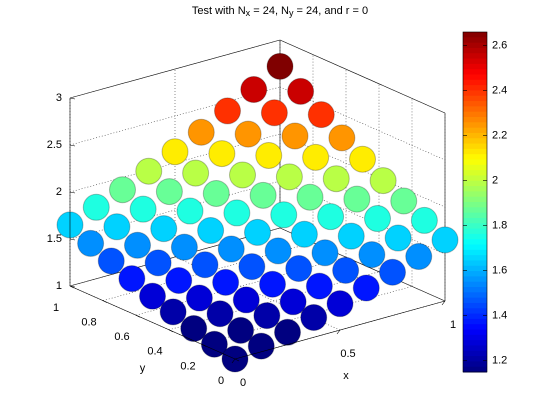 The image size is (560, 420). I want to click on chart-title: Test with Nx = 24, Ny = 24, and r = 0, so click(280, 11).